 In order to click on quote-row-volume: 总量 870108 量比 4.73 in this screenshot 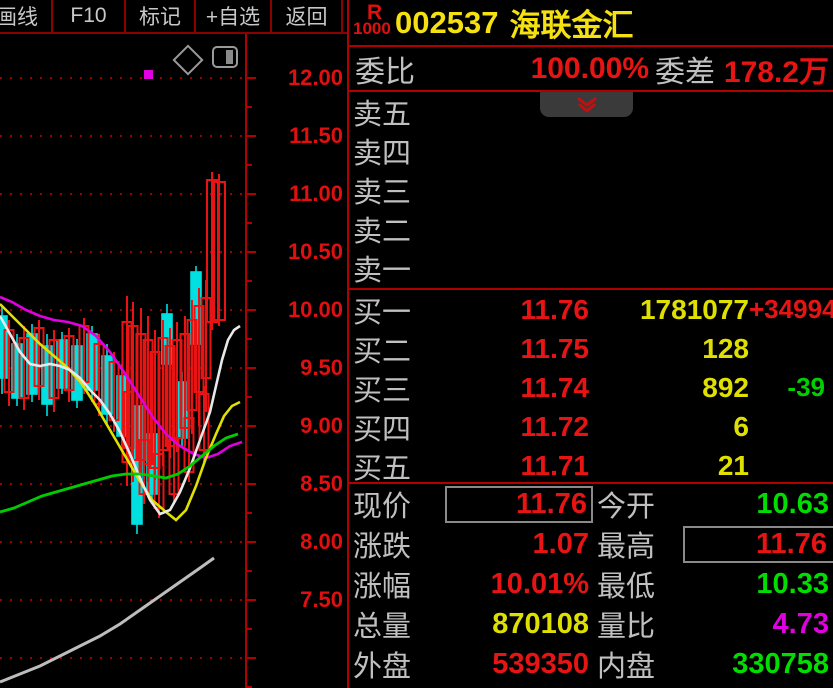, I will do `click(591, 624)`.